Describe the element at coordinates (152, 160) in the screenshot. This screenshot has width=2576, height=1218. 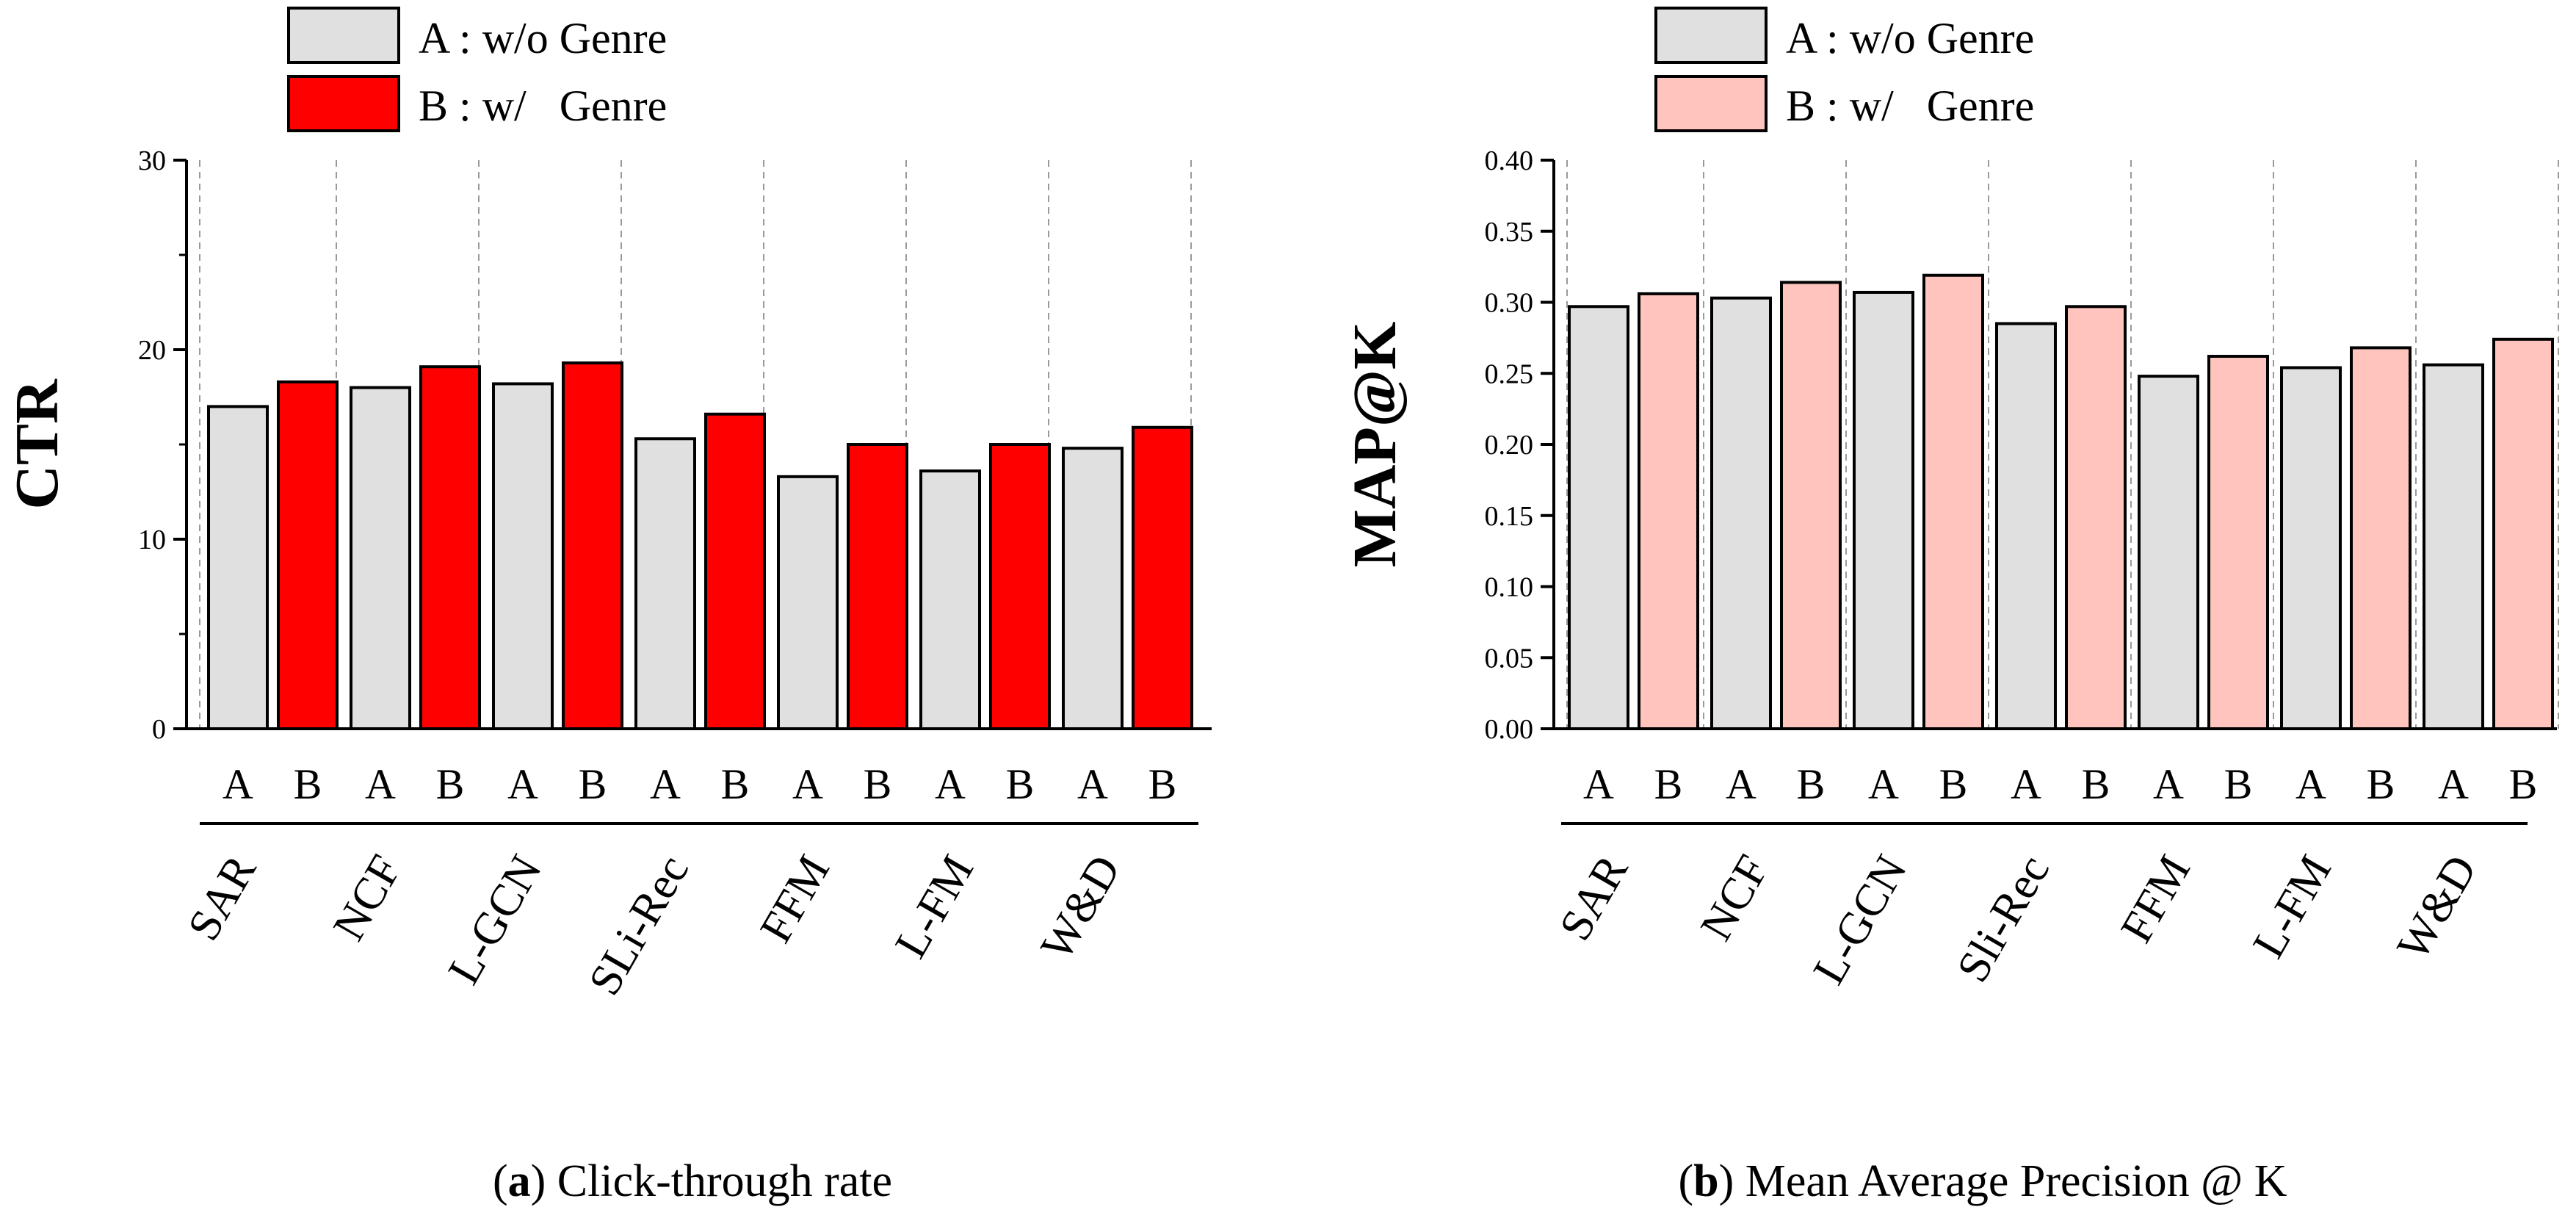
I see `y-tick-label: 30` at that location.